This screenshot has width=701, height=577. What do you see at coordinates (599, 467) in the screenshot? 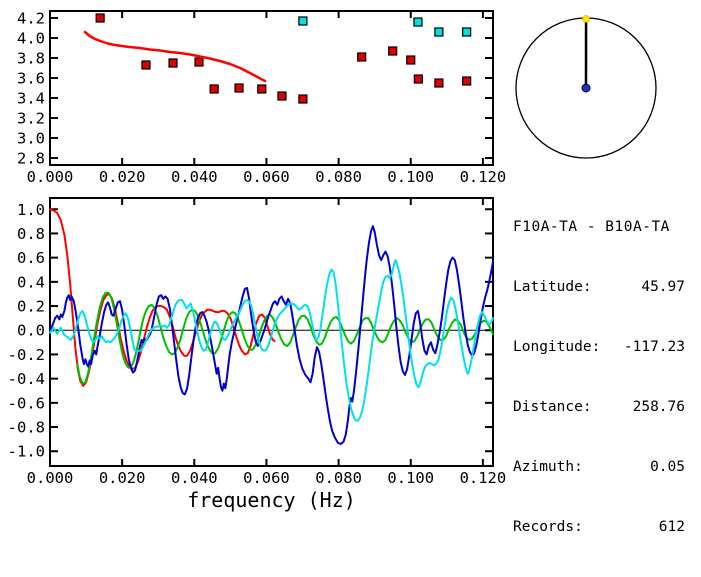
I see `info-row-azimuth: Azimuth: 0.05` at bounding box center [599, 467].